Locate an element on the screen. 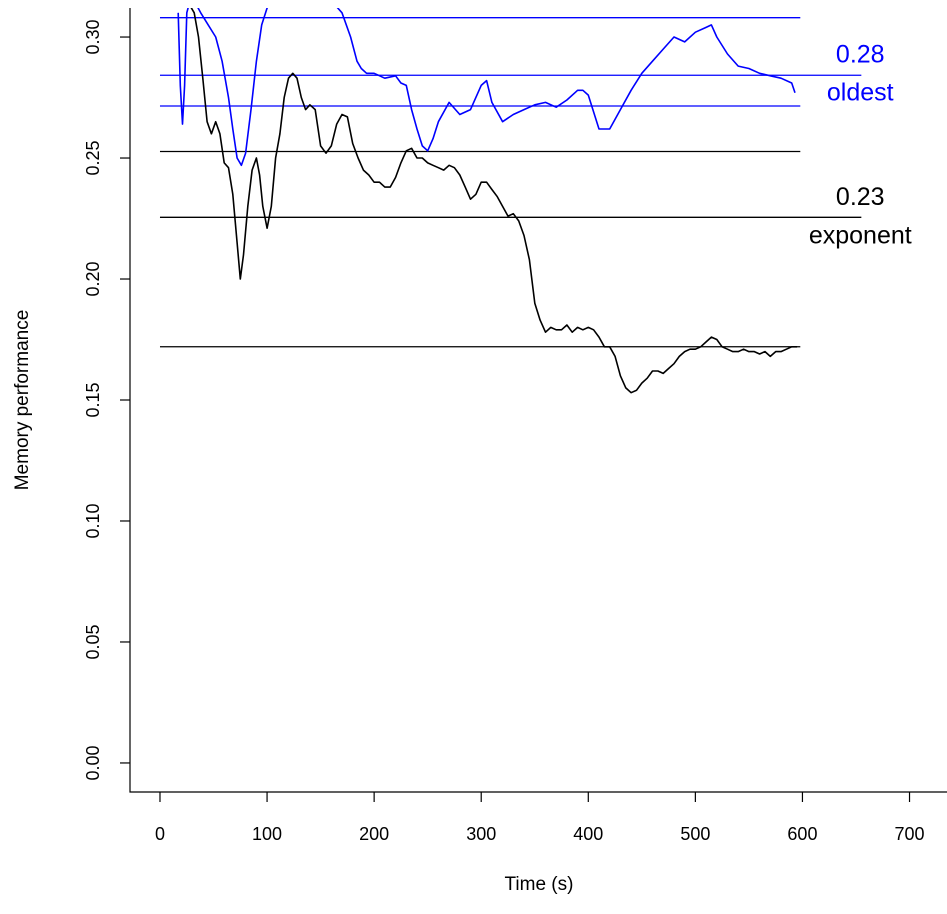 This screenshot has height=914, width=947. x-tick-label: 0 is located at coordinates (160, 834).